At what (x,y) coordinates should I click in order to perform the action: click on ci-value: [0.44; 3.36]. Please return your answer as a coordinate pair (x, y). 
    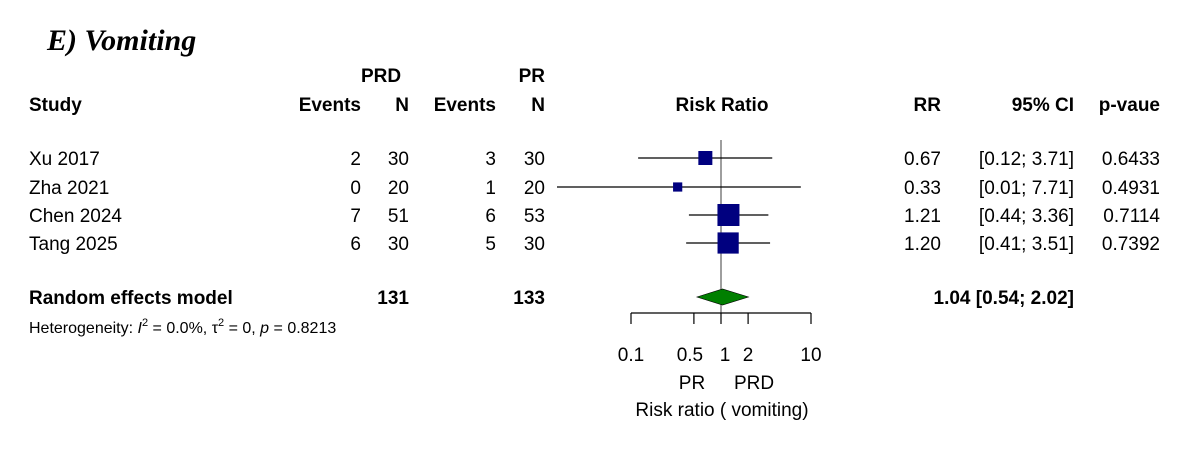
    Looking at the image, I should click on (1026, 216).